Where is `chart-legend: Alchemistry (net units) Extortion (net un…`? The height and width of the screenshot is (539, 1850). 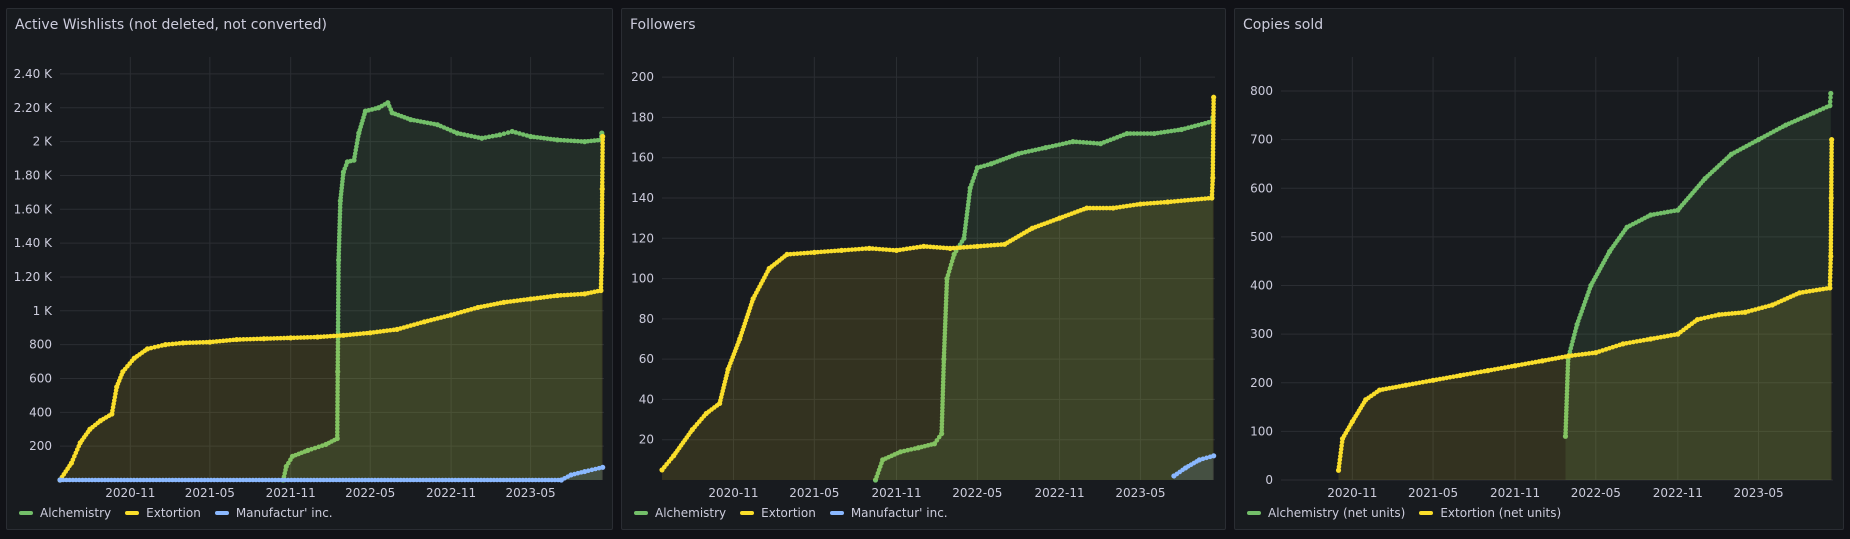 chart-legend: Alchemistry (net units) Extortion (net un… is located at coordinates (1404, 513).